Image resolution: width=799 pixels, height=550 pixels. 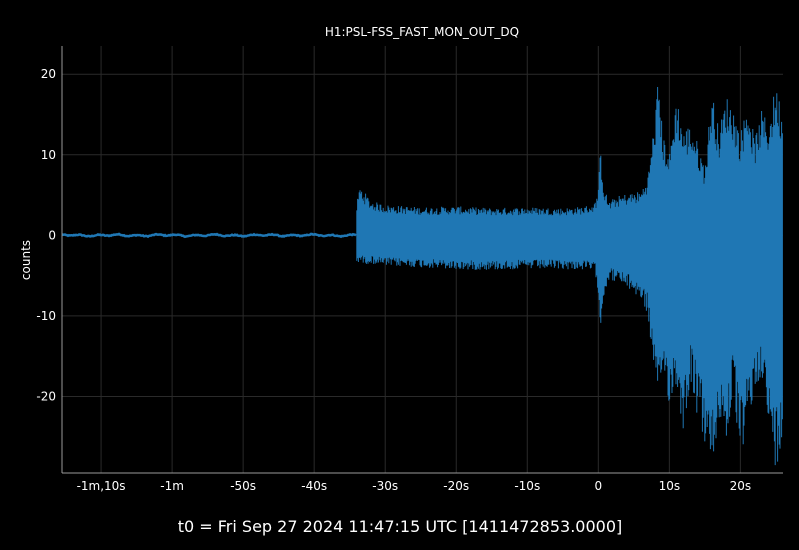 What do you see at coordinates (101, 486) in the screenshot?
I see `x-tick-label: -1m,10s` at bounding box center [101, 486].